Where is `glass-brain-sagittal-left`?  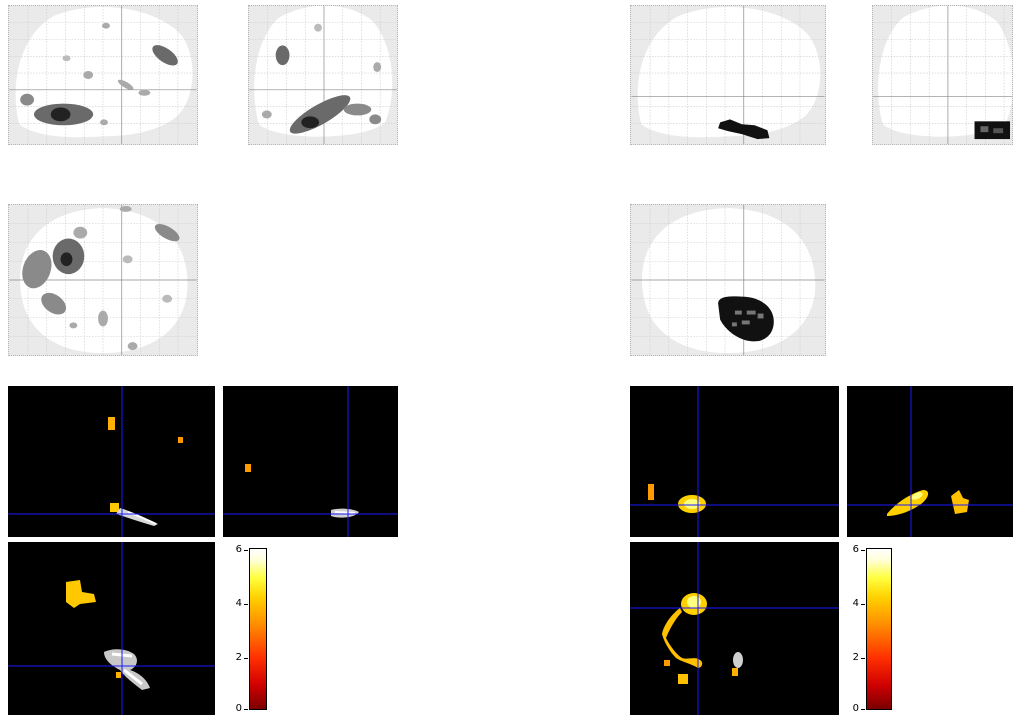 glass-brain-sagittal-left is located at coordinates (103, 75).